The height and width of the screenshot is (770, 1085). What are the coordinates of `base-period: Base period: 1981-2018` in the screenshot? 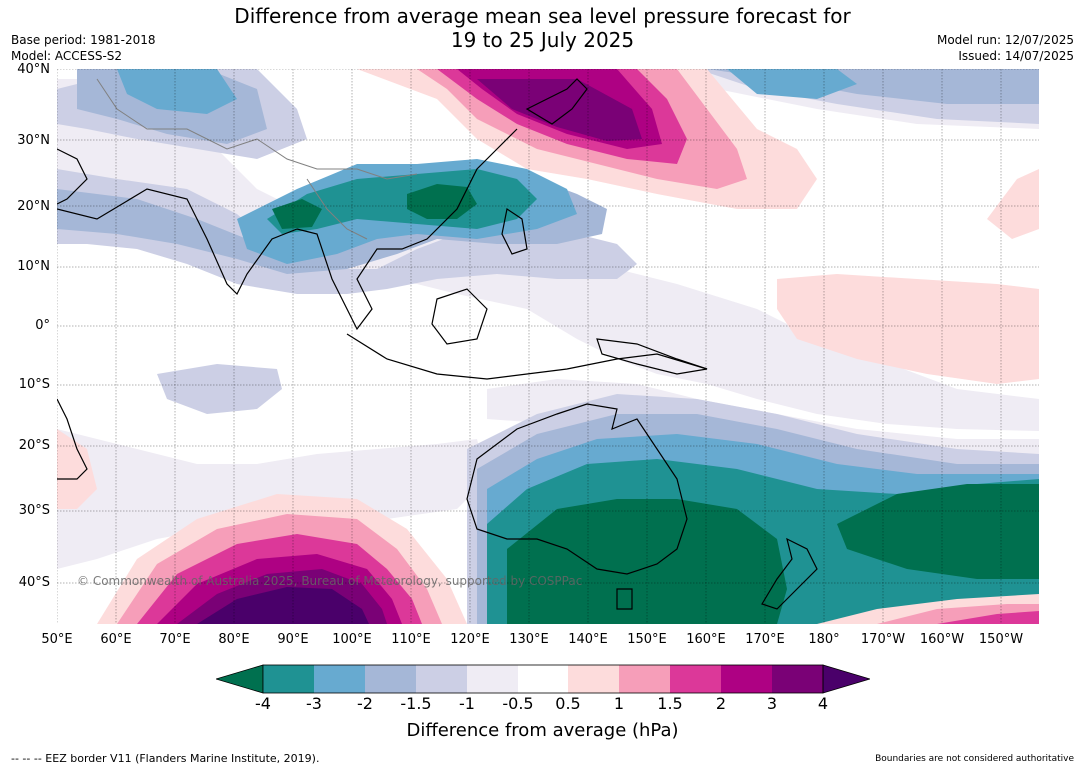 It's located at (83, 40).